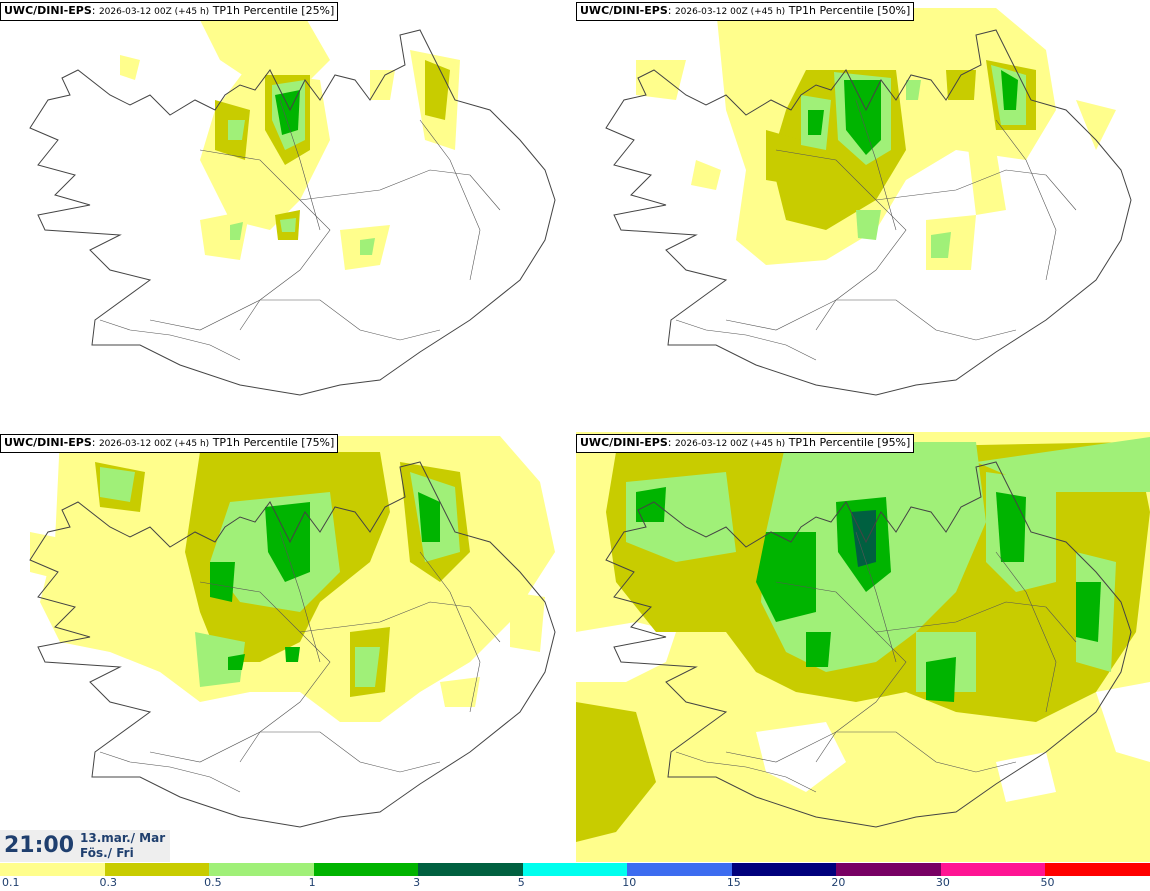 The width and height of the screenshot is (1150, 891). Describe the element at coordinates (942, 882) in the screenshot. I see `legend-label: 30` at that location.